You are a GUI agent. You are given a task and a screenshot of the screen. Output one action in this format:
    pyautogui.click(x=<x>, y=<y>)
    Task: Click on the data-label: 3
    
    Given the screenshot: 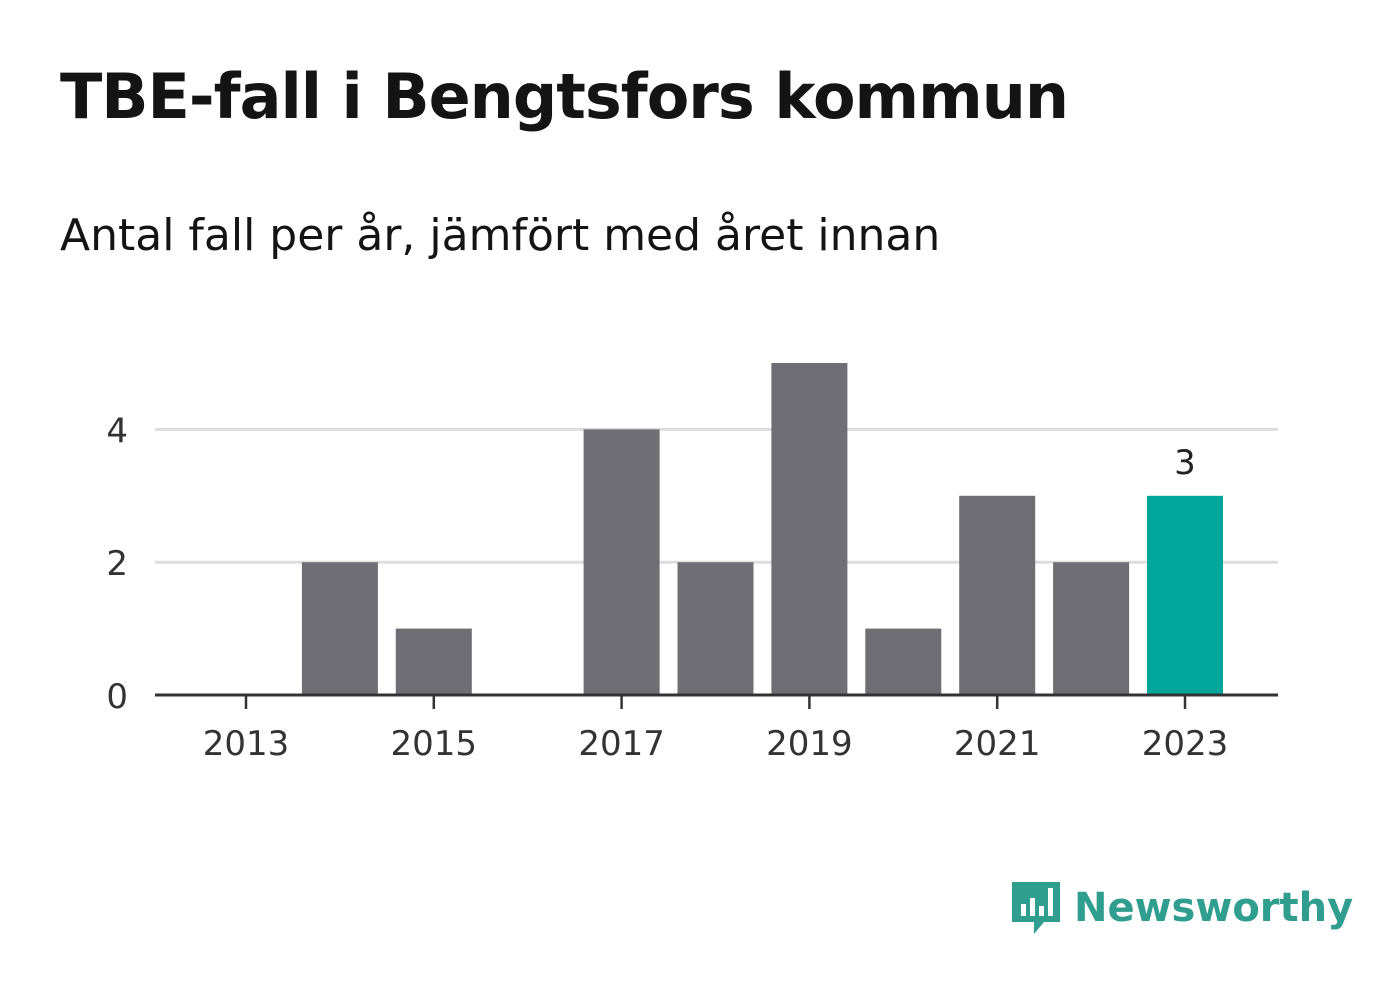 What is the action you would take?
    pyautogui.click(x=1185, y=463)
    